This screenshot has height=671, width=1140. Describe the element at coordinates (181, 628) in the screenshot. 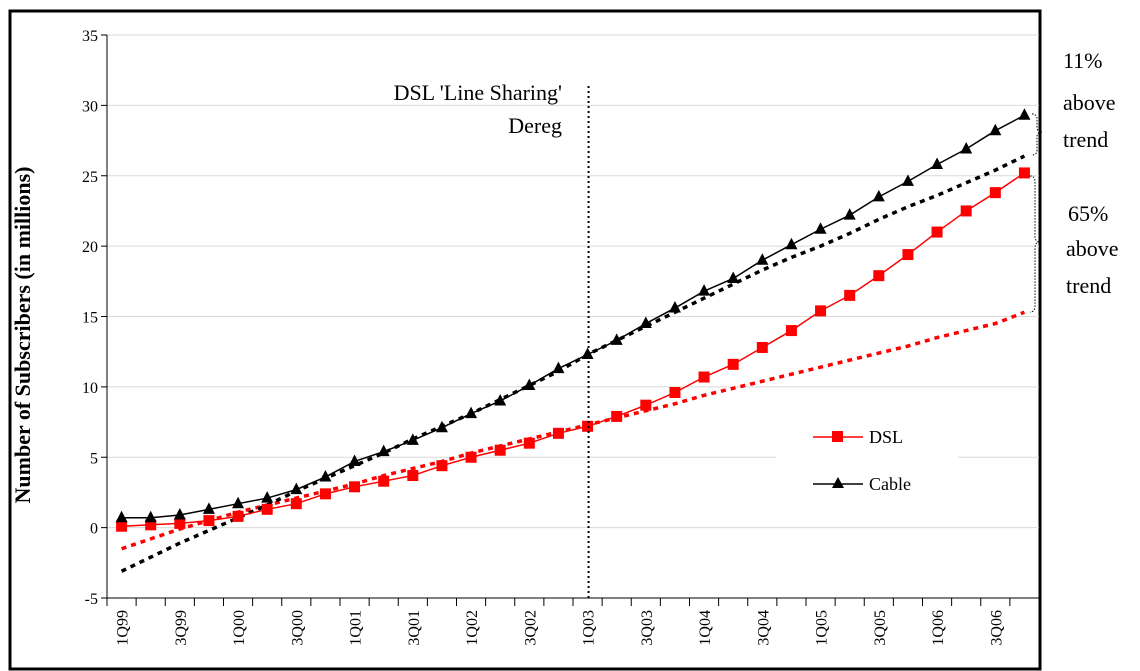

I see `x-tick-label: 3Q99` at that location.